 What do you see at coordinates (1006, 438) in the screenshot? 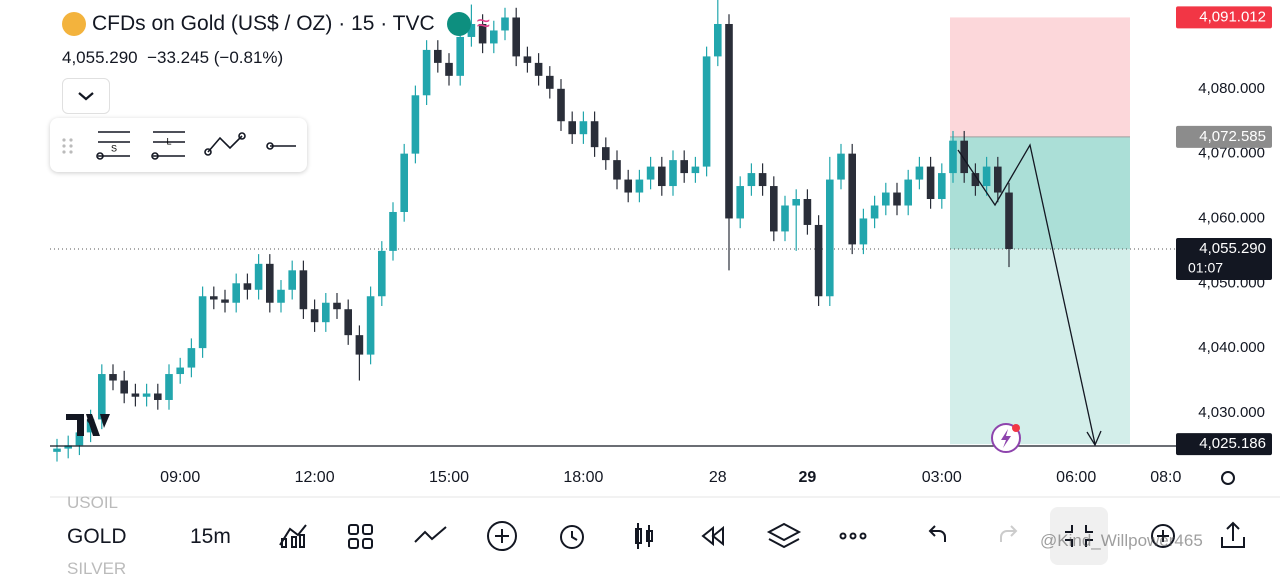
I see `lightning-icon` at bounding box center [1006, 438].